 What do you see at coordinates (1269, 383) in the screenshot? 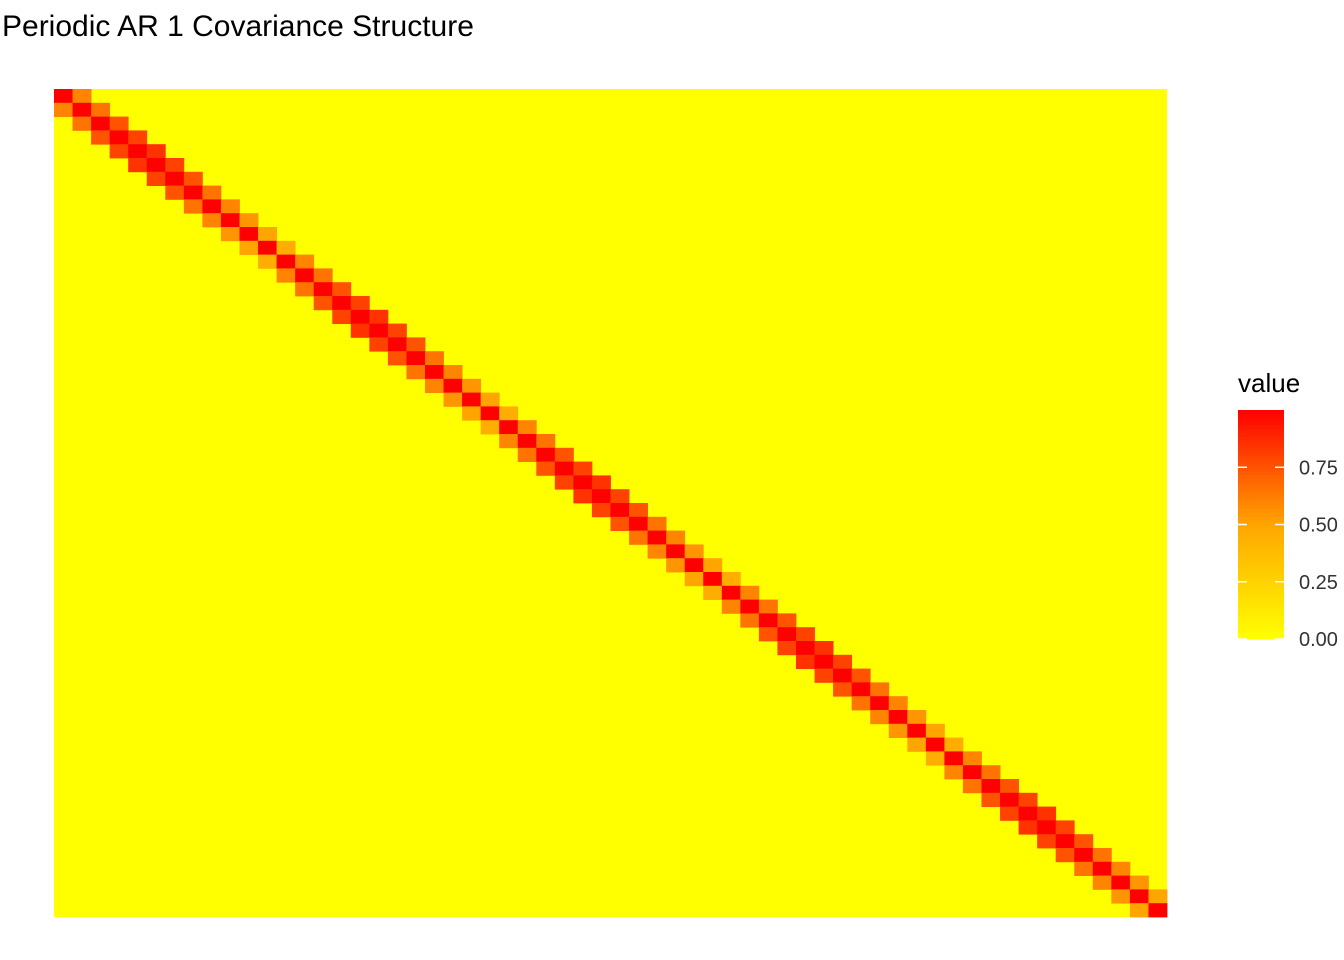
I see `legend-title: value` at bounding box center [1269, 383].